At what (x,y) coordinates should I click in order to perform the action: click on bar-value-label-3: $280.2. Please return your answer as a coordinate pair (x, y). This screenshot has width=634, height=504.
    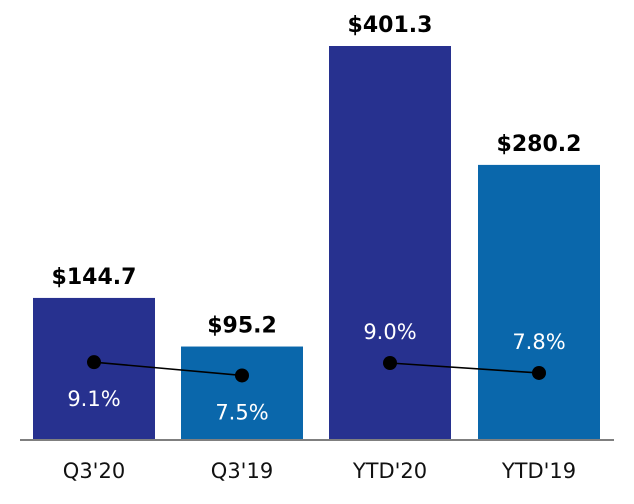
    Looking at the image, I should click on (539, 144).